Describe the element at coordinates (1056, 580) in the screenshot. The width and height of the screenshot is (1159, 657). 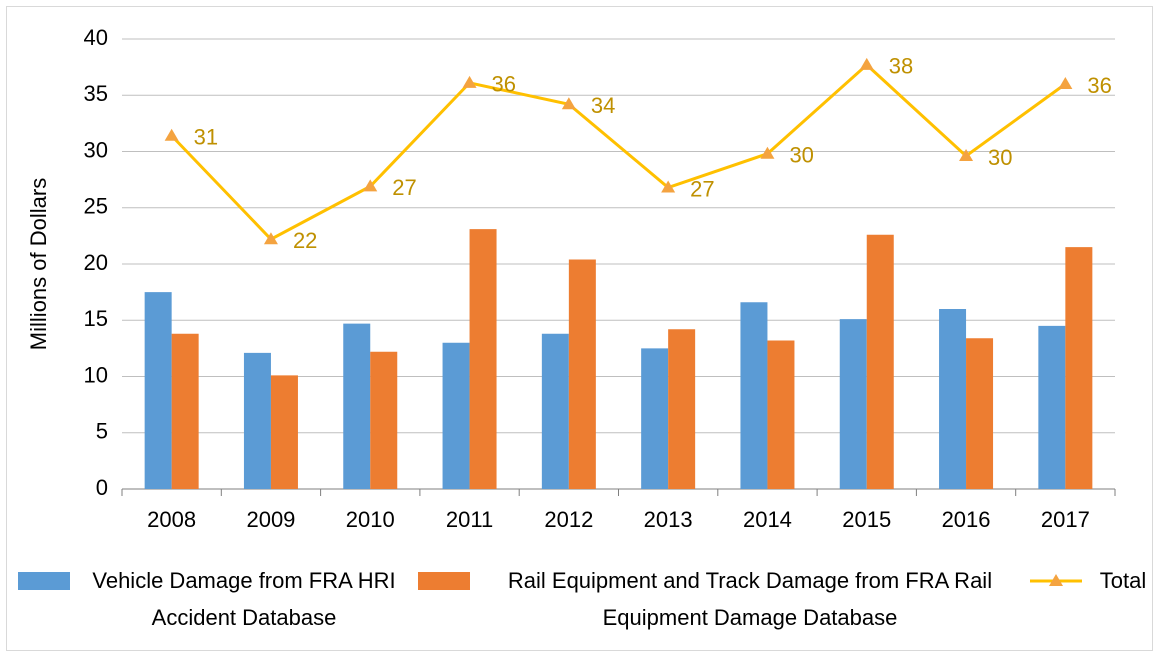
I see `legend-marker` at that location.